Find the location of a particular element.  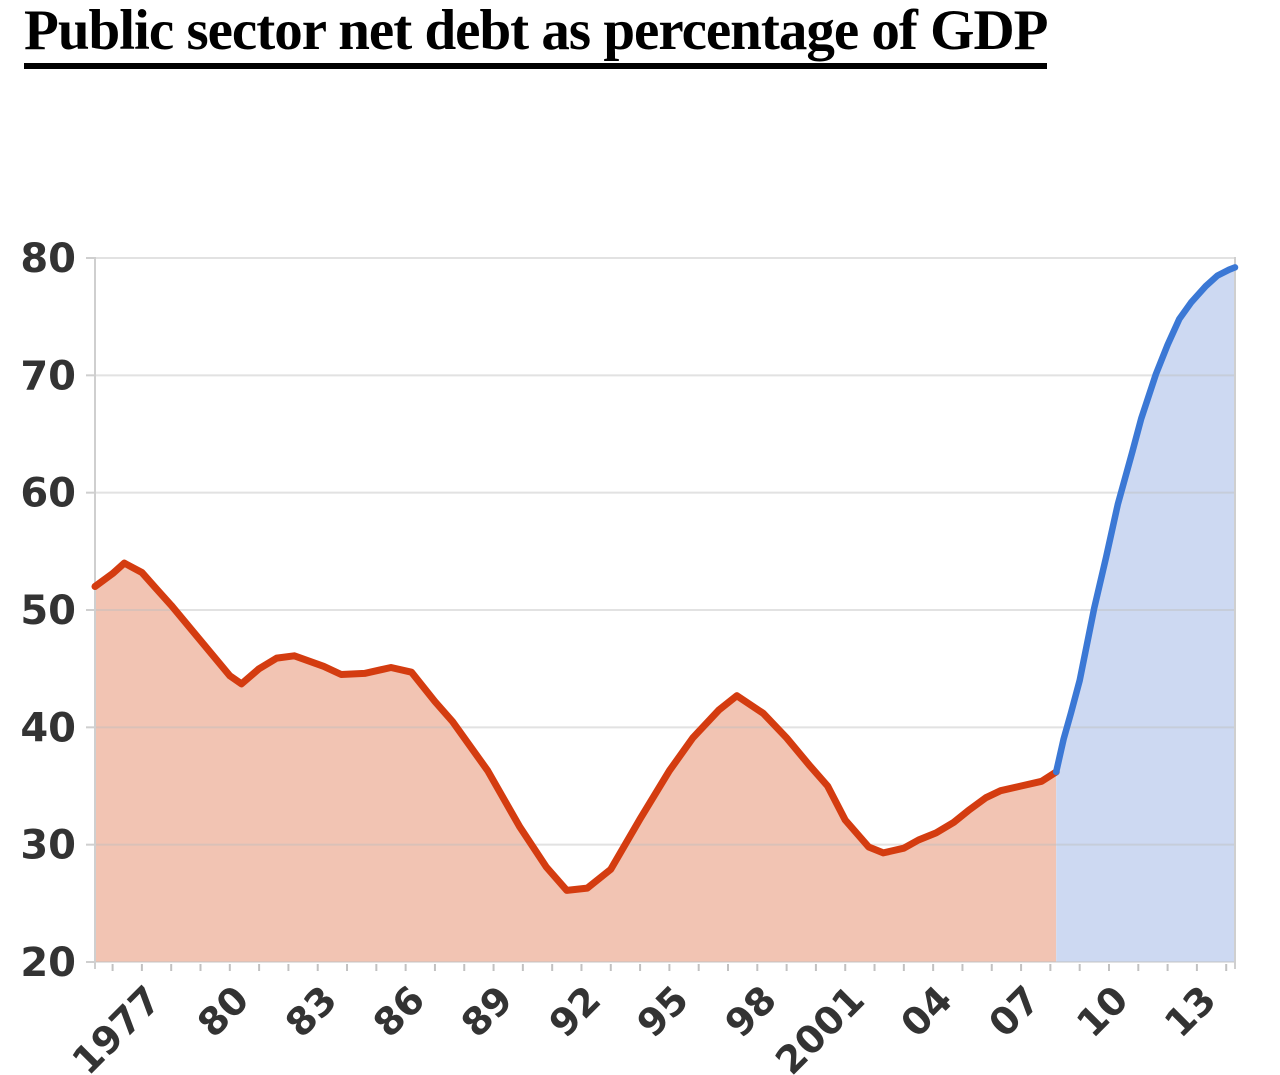

y-tick-label-40: 40 is located at coordinates (48, 728).